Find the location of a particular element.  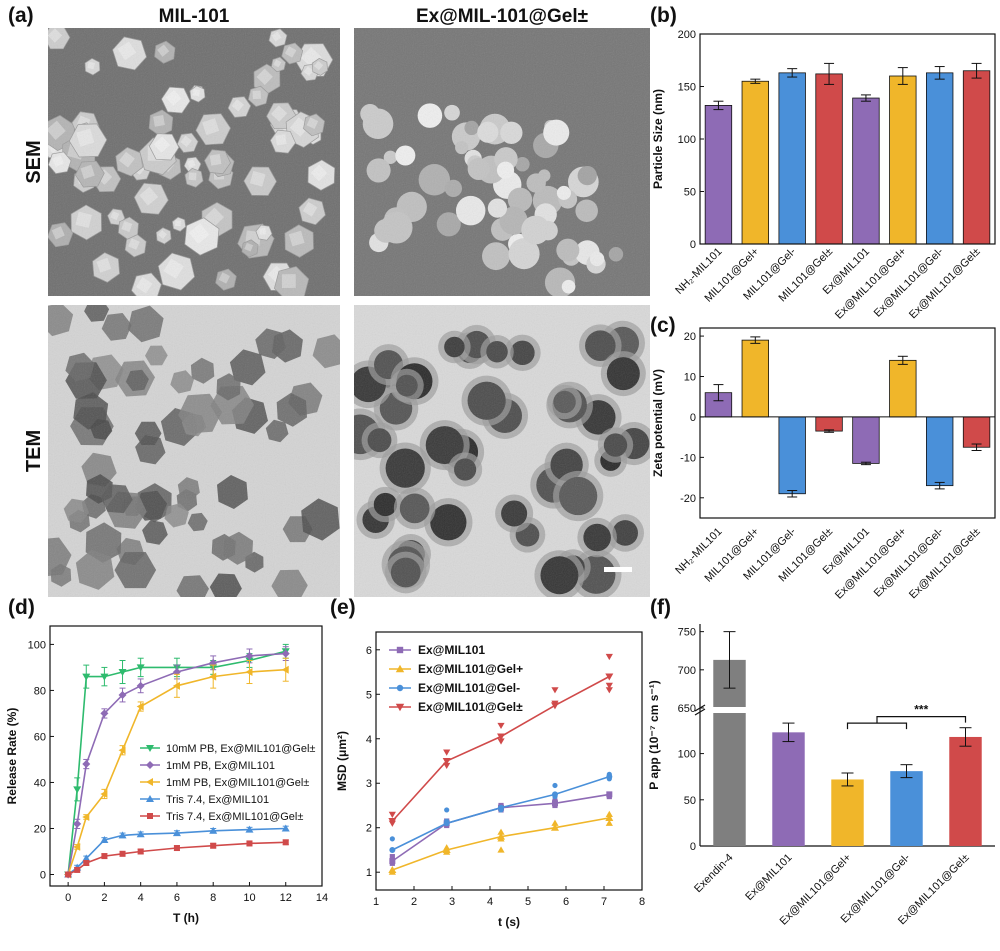

y-tick-label: 10 is located at coordinates (690, 378).